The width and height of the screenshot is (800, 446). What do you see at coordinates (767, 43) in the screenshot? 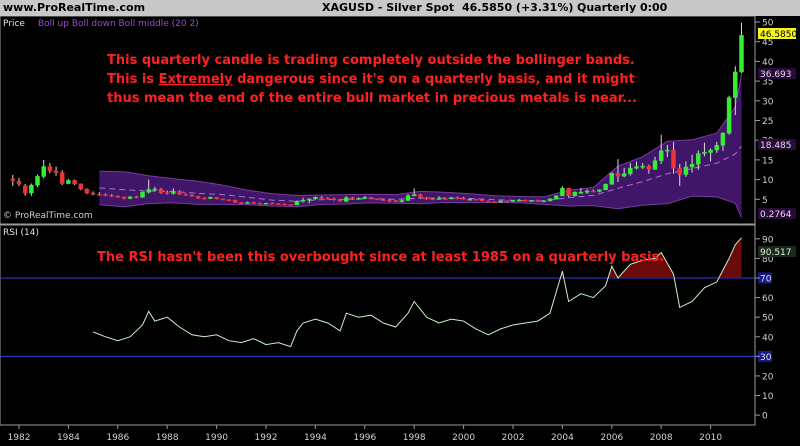
I see `price-tick-label: 45` at bounding box center [767, 43].